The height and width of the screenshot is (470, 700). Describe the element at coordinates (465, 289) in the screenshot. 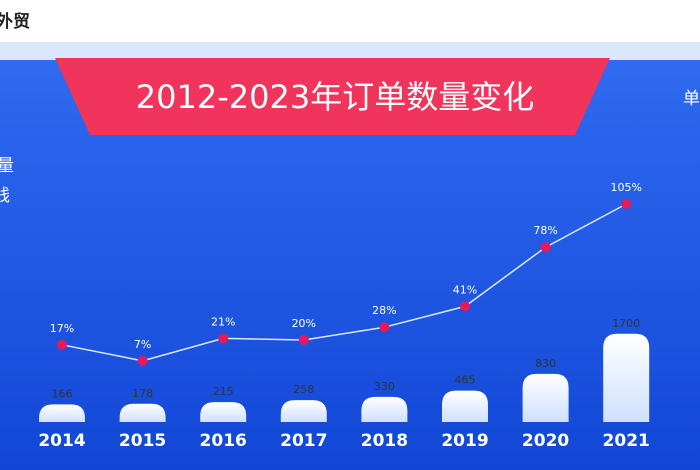

I see `point-label: 41%` at that location.